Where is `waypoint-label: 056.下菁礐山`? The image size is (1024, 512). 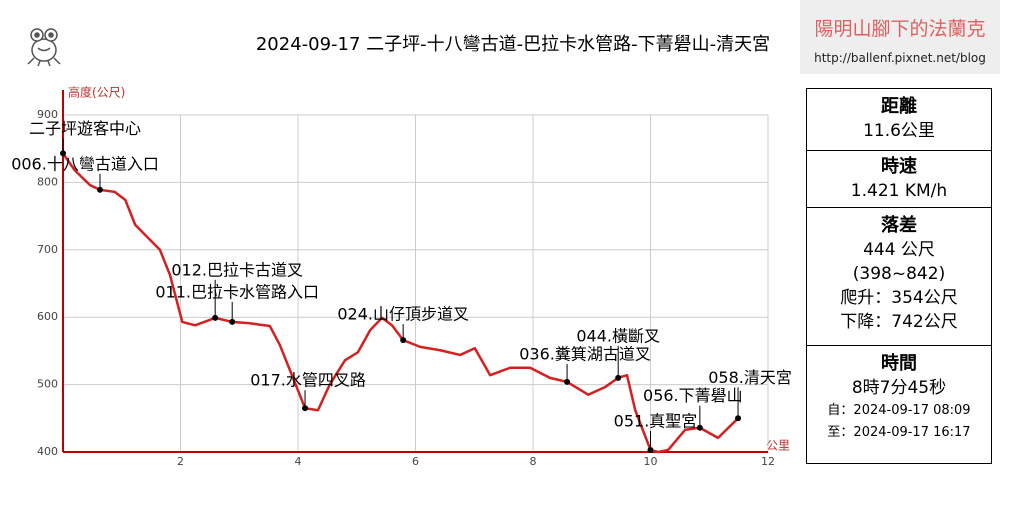
waypoint-label: 056.下菁礐山 is located at coordinates (693, 395).